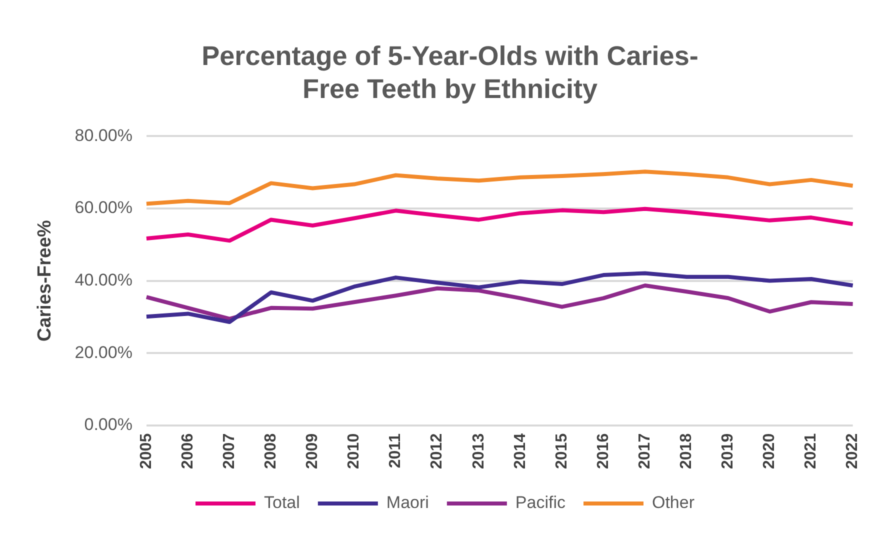 Image resolution: width=894 pixels, height=534 pixels. What do you see at coordinates (103, 352) in the screenshot?
I see `y-tick-label: 20.00%` at bounding box center [103, 352].